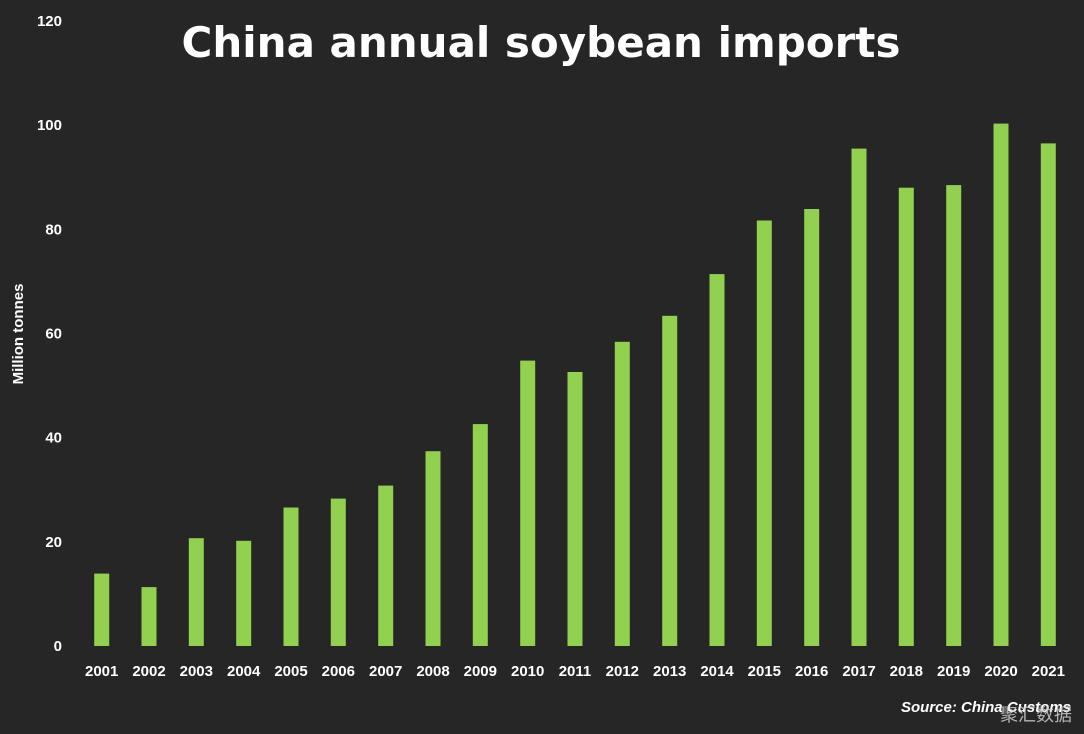 The height and width of the screenshot is (734, 1084). Describe the element at coordinates (385, 671) in the screenshot. I see `x-tick-label: 2007` at that location.